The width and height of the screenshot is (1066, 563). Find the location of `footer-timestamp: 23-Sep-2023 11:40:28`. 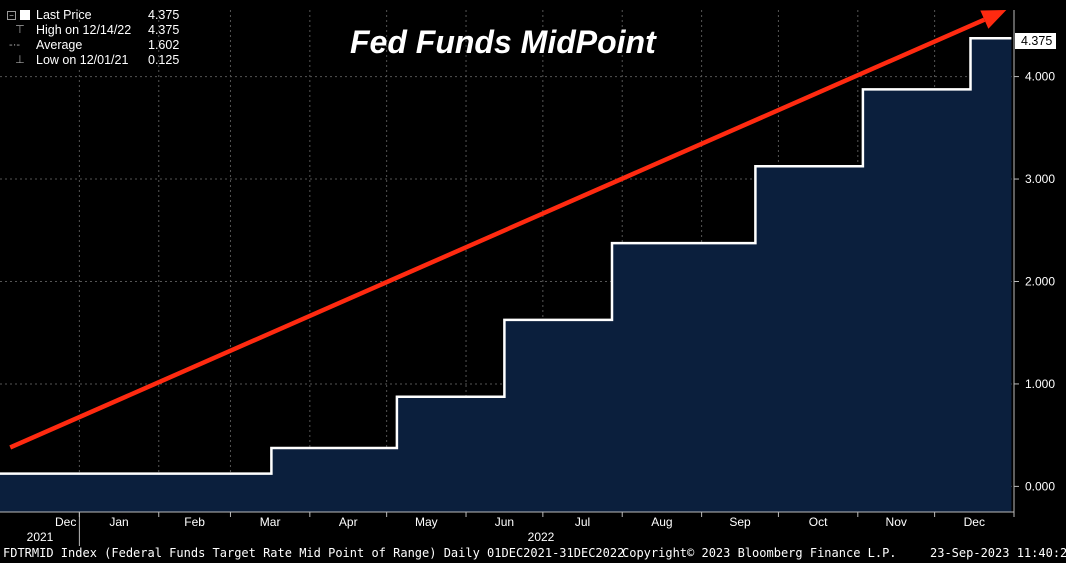

footer-timestamp: 23-Sep-2023 11:40:28 is located at coordinates (998, 553).